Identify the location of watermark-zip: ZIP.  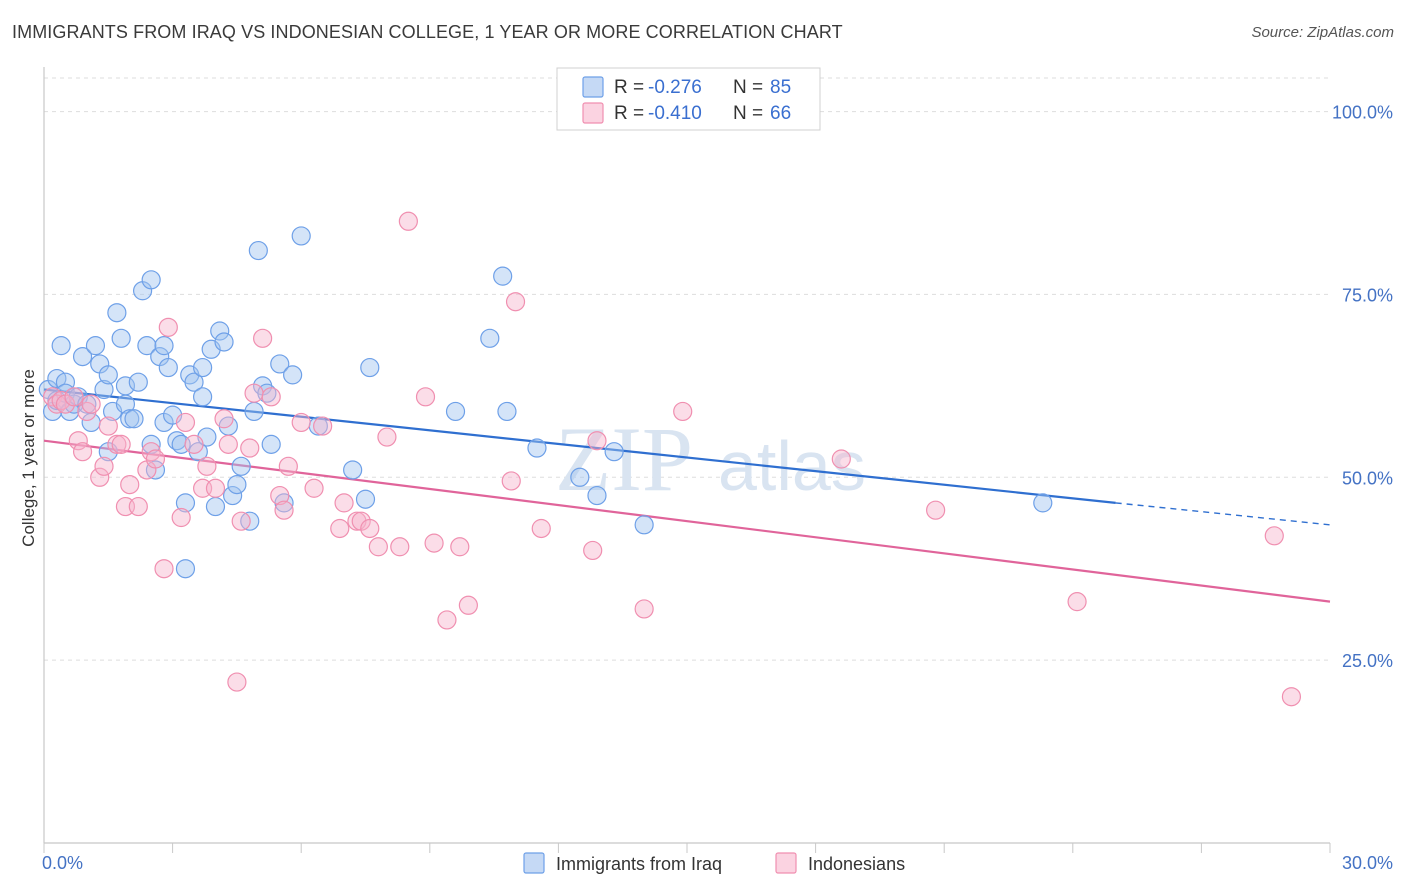
(624, 459).